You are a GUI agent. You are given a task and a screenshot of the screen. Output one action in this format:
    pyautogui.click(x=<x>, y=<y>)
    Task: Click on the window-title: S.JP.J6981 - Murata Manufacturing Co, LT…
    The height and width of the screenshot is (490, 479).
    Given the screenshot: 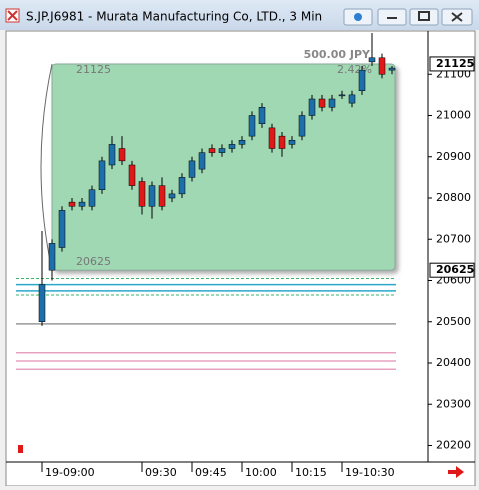 What is the action you would take?
    pyautogui.click(x=174, y=17)
    